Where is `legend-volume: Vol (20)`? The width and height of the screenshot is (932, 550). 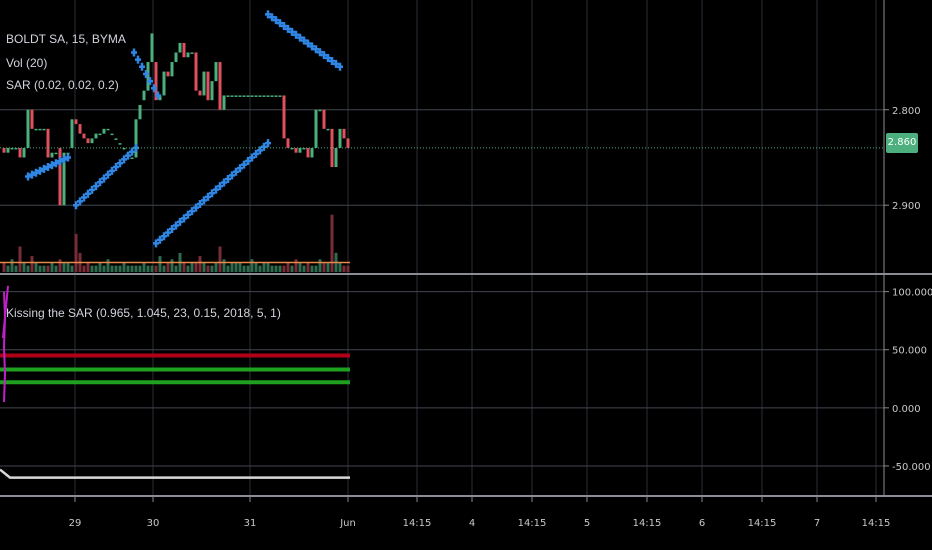 legend-volume: Vol (20) is located at coordinates (27, 63).